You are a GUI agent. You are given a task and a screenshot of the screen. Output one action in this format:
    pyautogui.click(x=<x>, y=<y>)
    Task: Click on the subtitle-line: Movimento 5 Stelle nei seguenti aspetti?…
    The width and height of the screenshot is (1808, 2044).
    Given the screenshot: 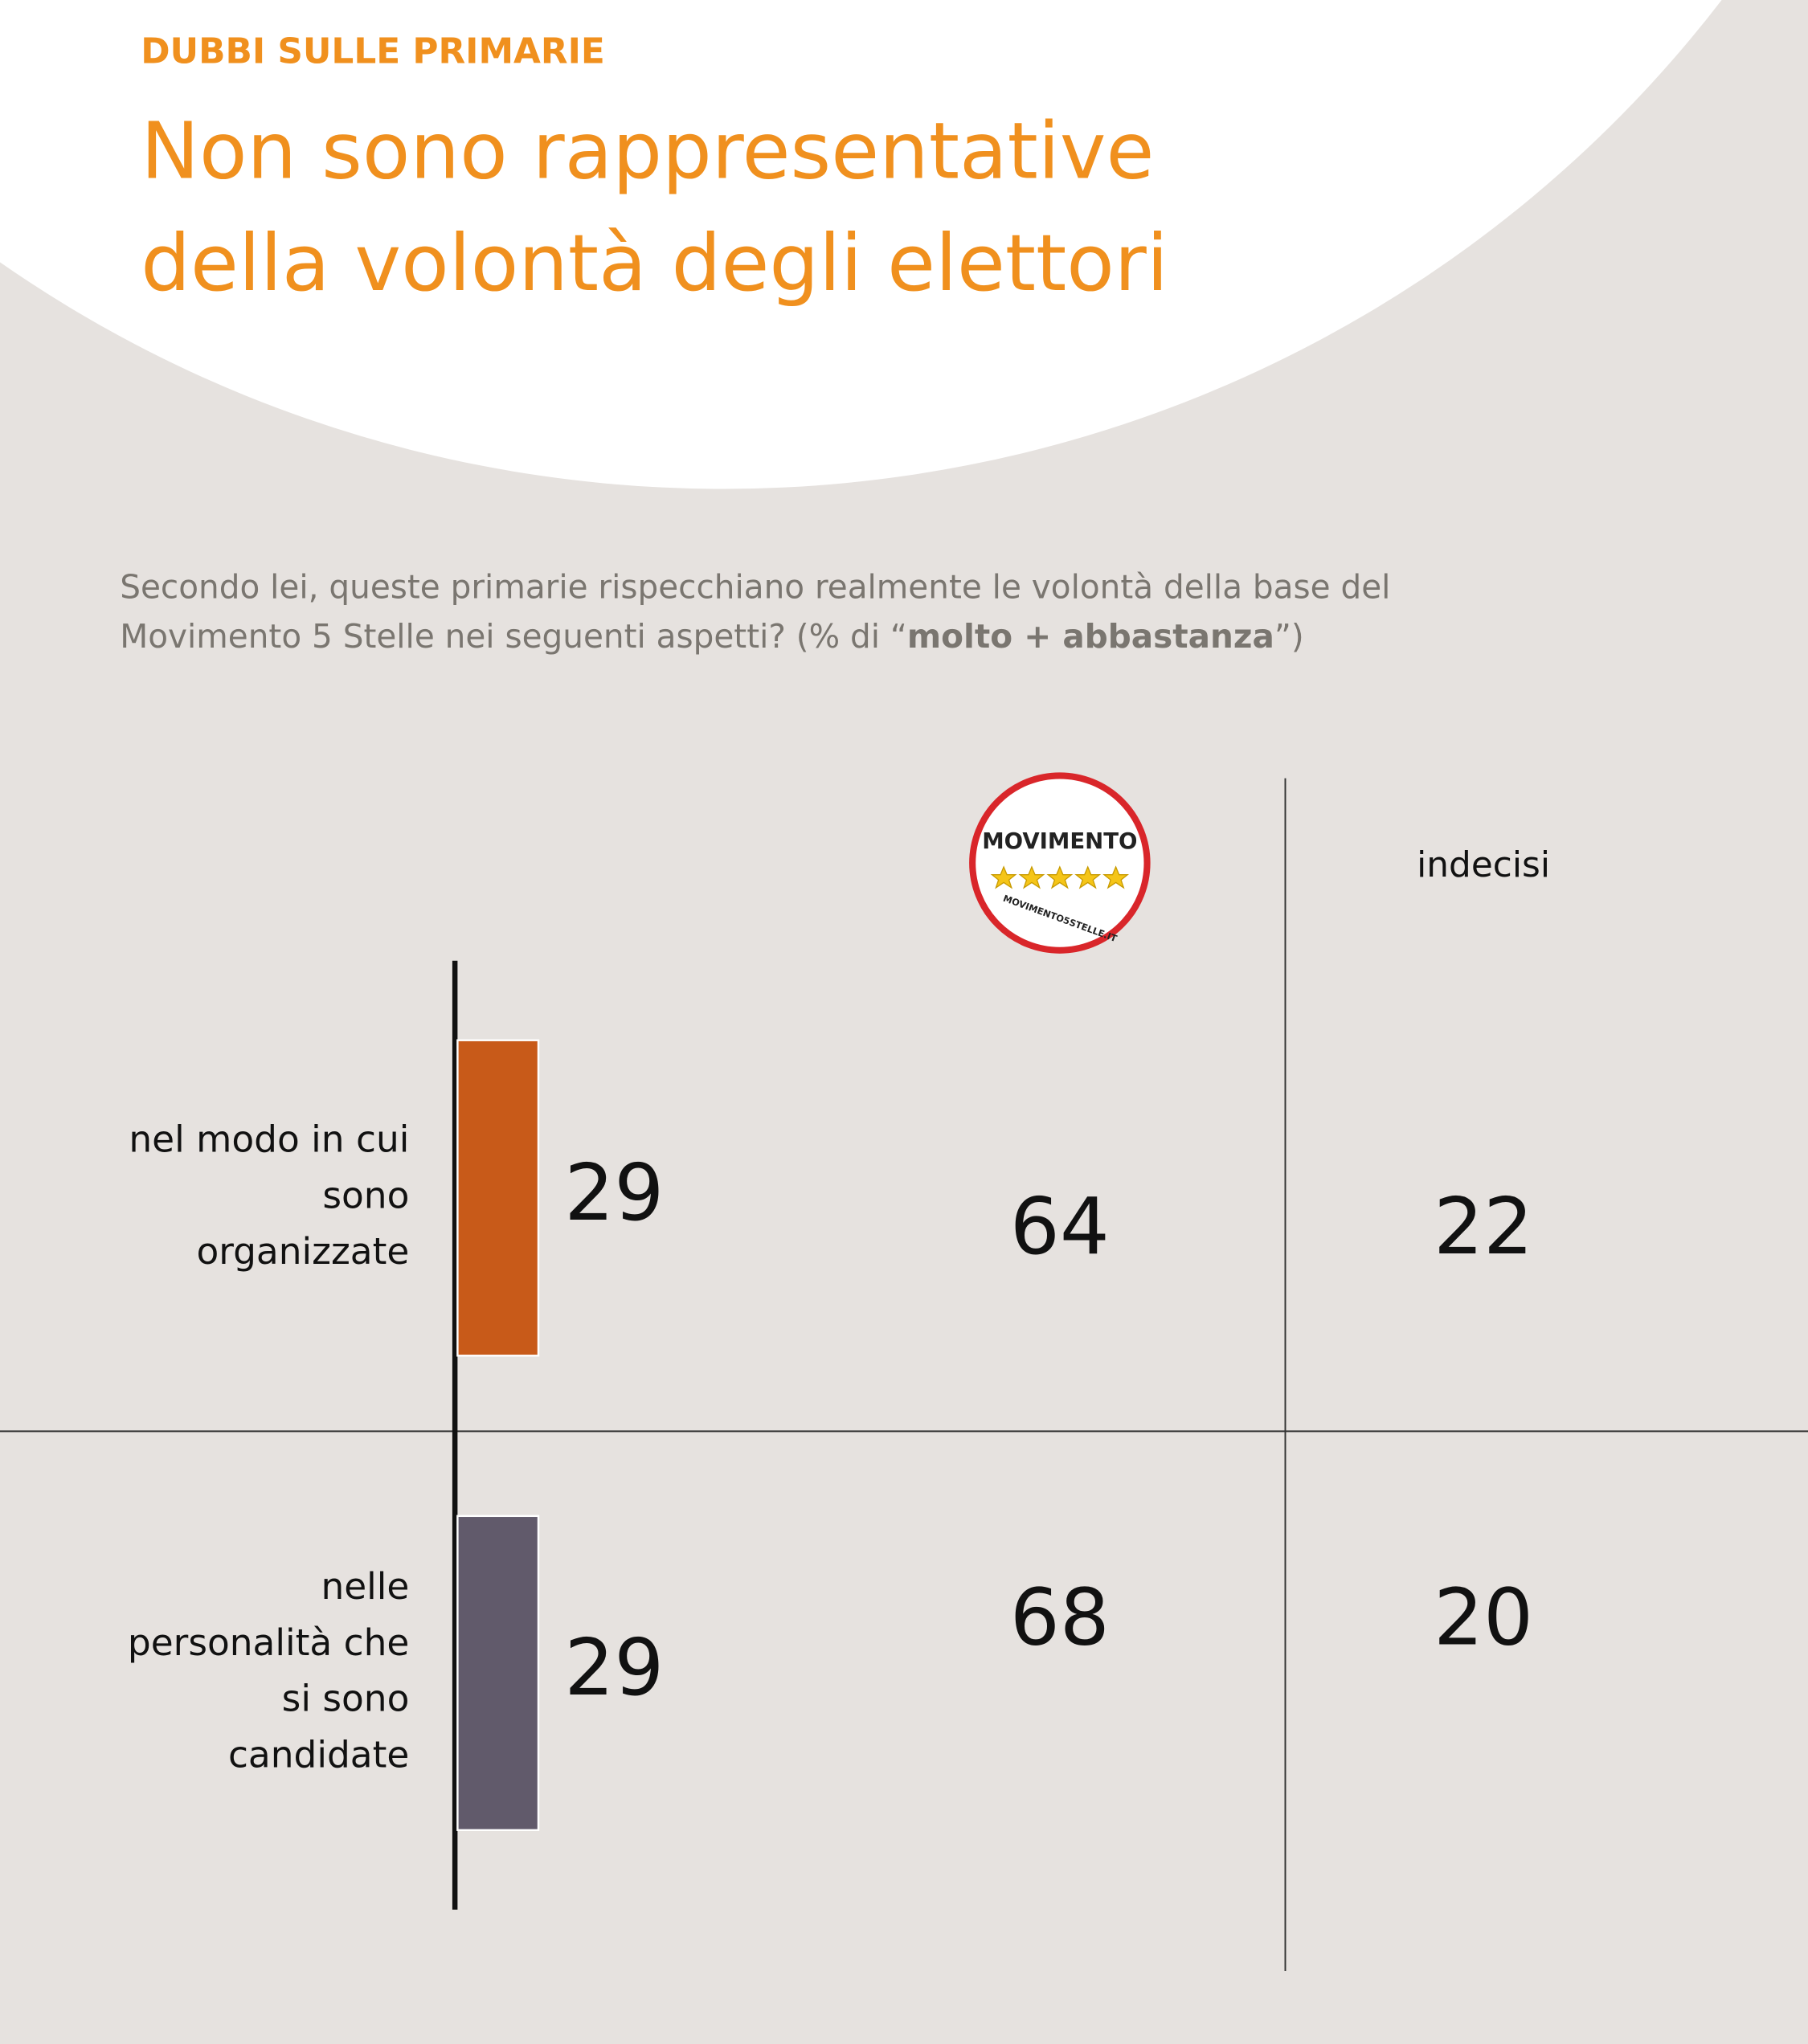 What is the action you would take?
    pyautogui.click(x=712, y=636)
    